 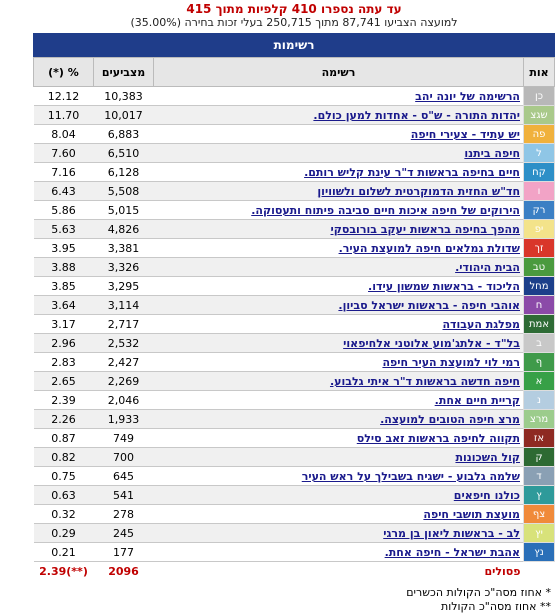 What do you see at coordinates (487, 457) in the screenshot?
I see `list-name-link: קול השכונות` at bounding box center [487, 457].